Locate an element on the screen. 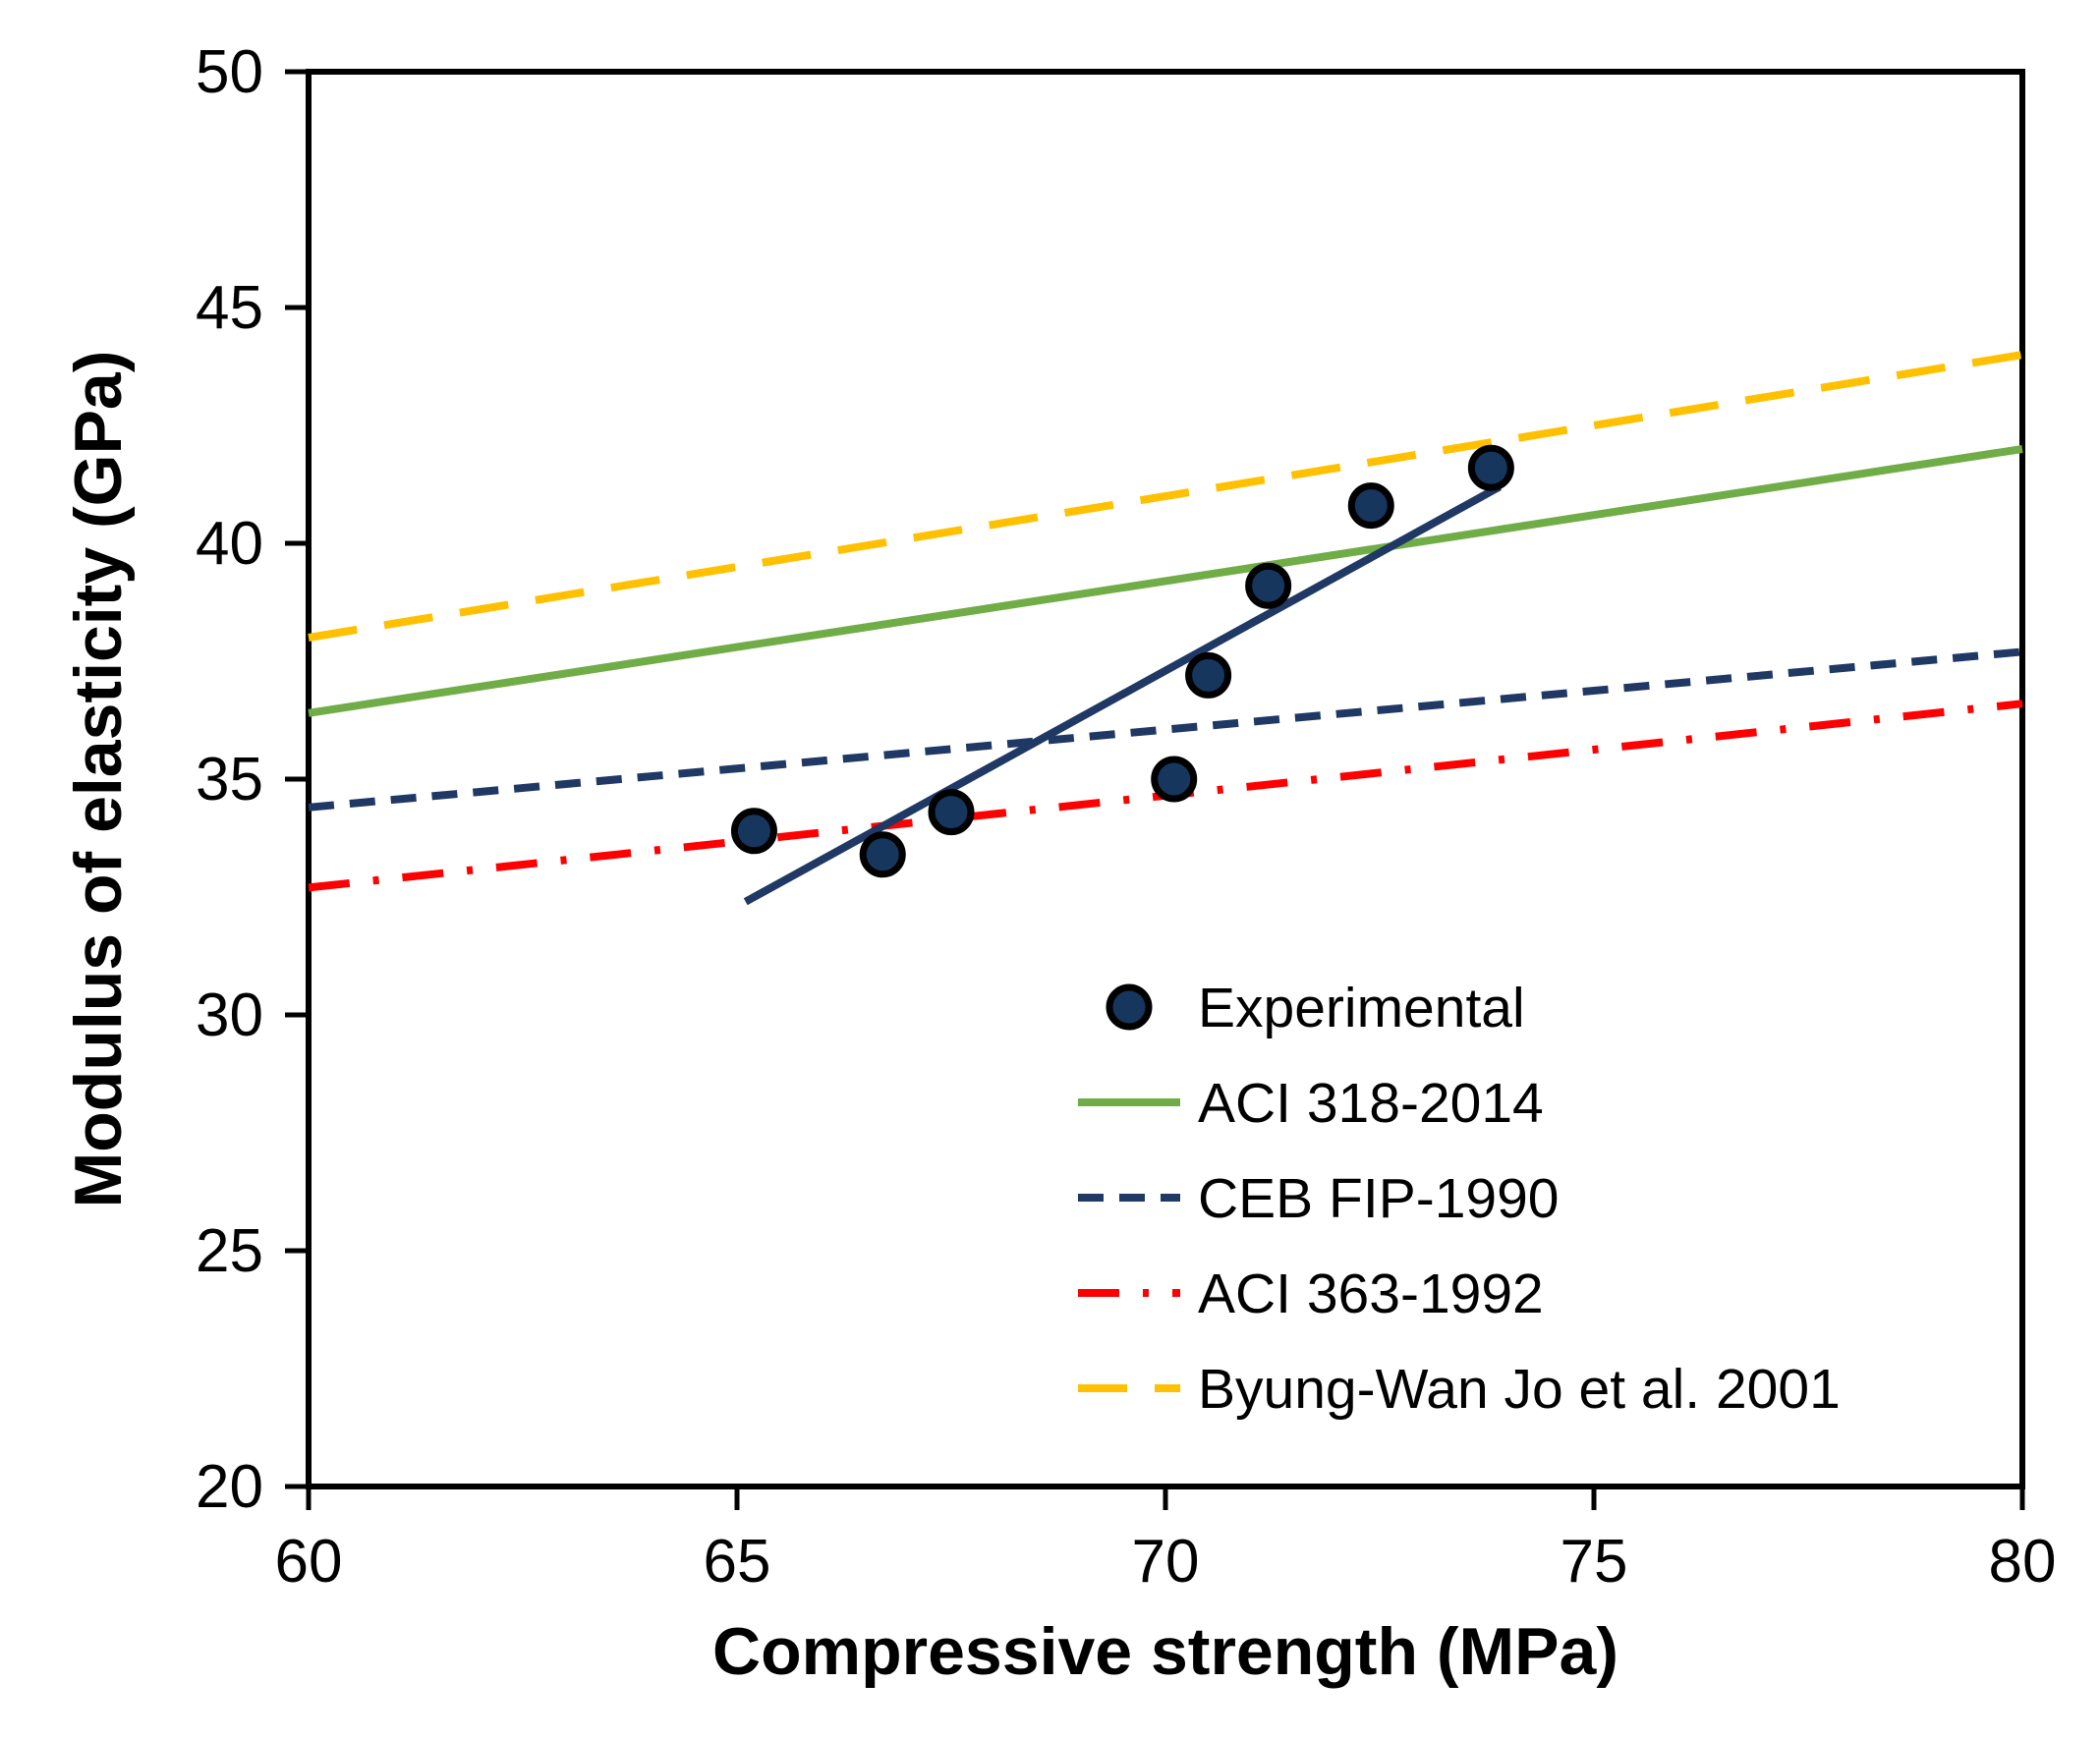  legend-item-aci-363-1992: ACI 363-1992 is located at coordinates (1457, 1293).